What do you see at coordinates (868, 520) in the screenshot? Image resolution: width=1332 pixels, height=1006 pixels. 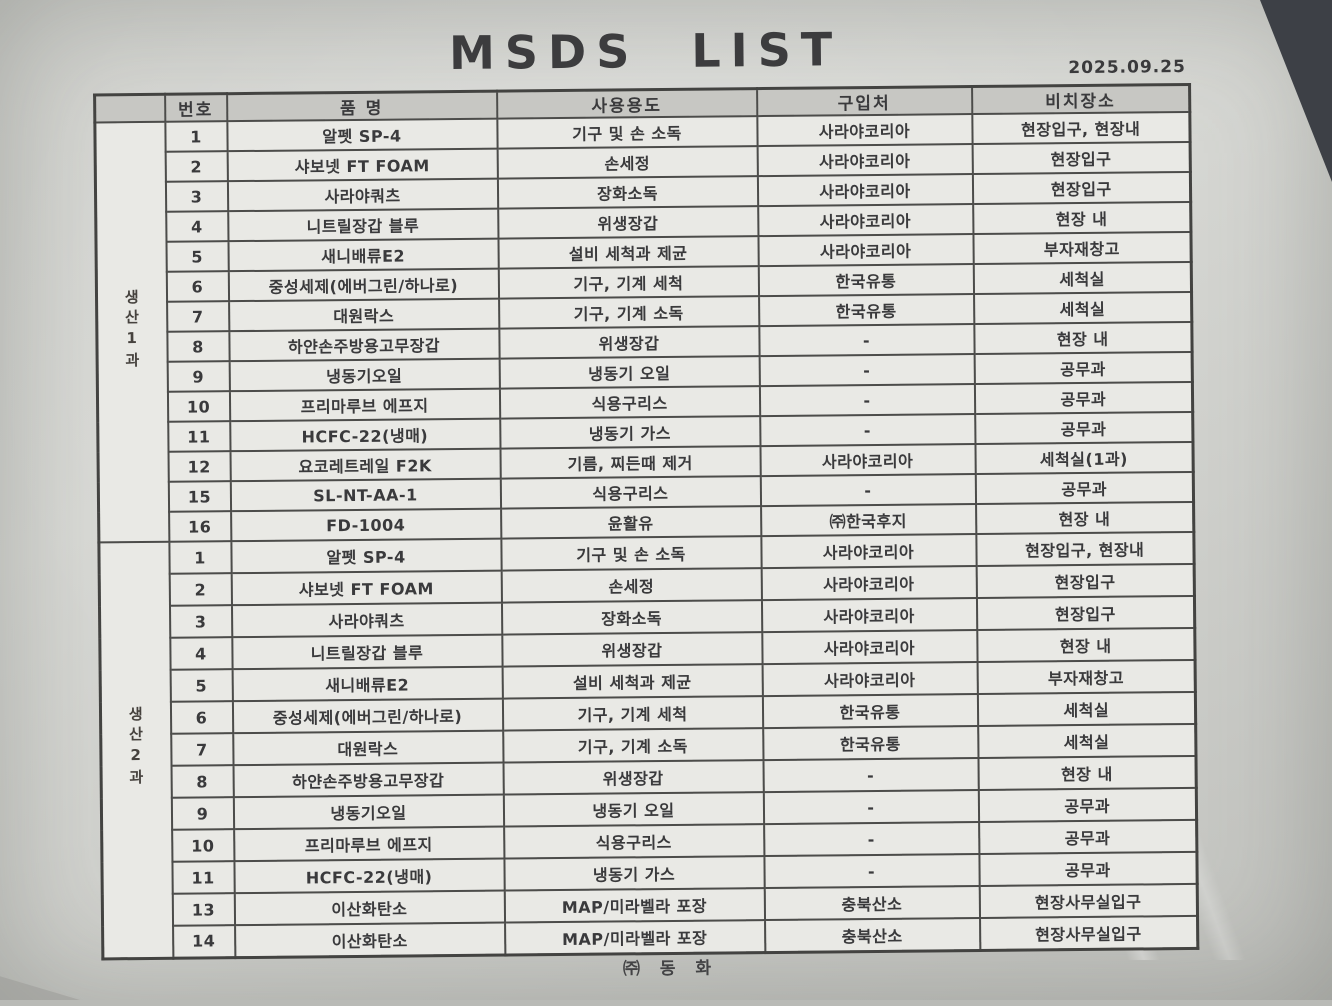 I see `cell-vendor: ㈜한국후지` at bounding box center [868, 520].